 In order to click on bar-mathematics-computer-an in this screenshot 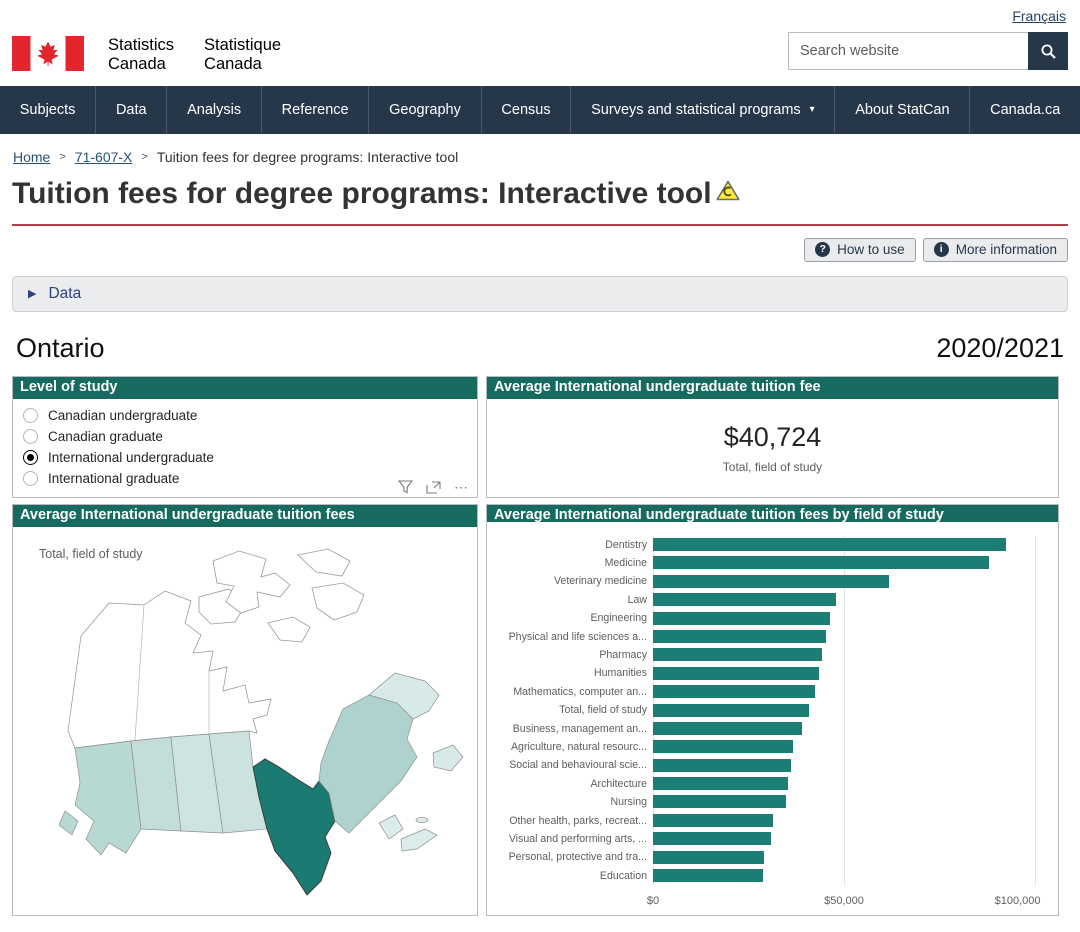, I will do `click(734, 692)`.